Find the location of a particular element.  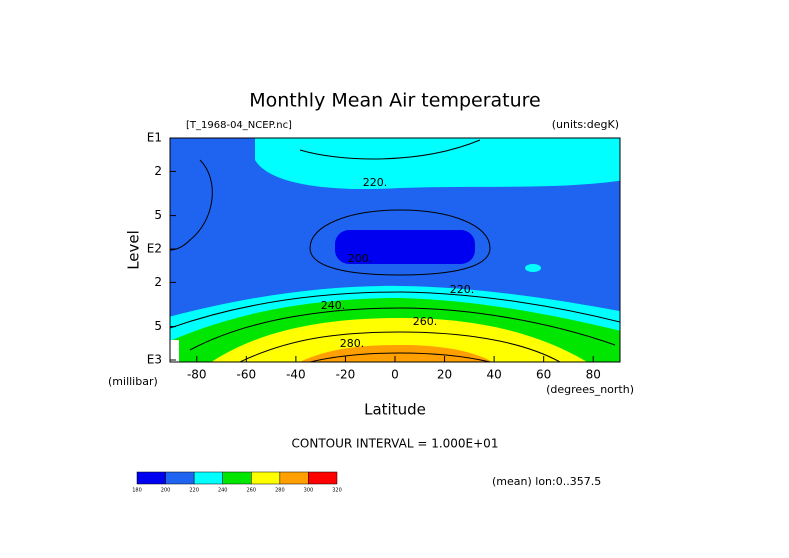

mean-note: (mean) lon:0..357.5 is located at coordinates (546, 481).